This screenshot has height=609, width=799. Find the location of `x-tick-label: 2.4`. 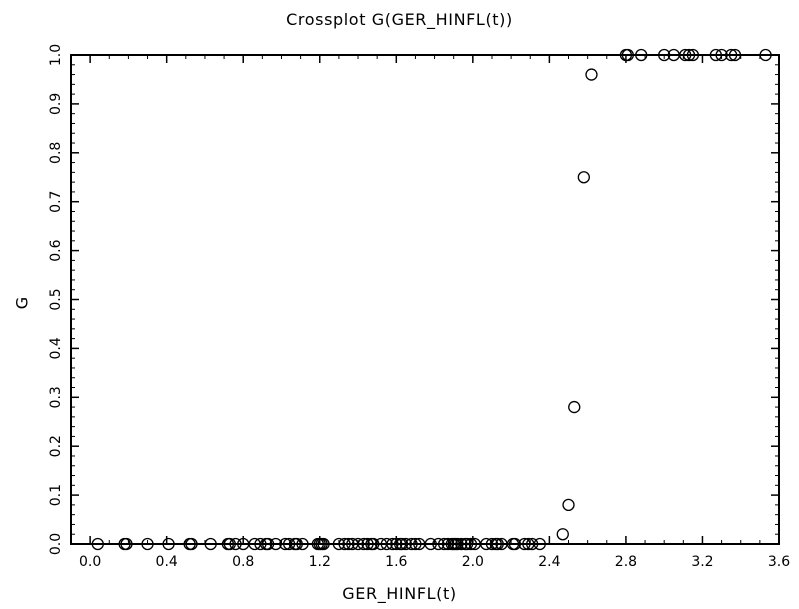

x-tick-label: 2.4 is located at coordinates (549, 562).